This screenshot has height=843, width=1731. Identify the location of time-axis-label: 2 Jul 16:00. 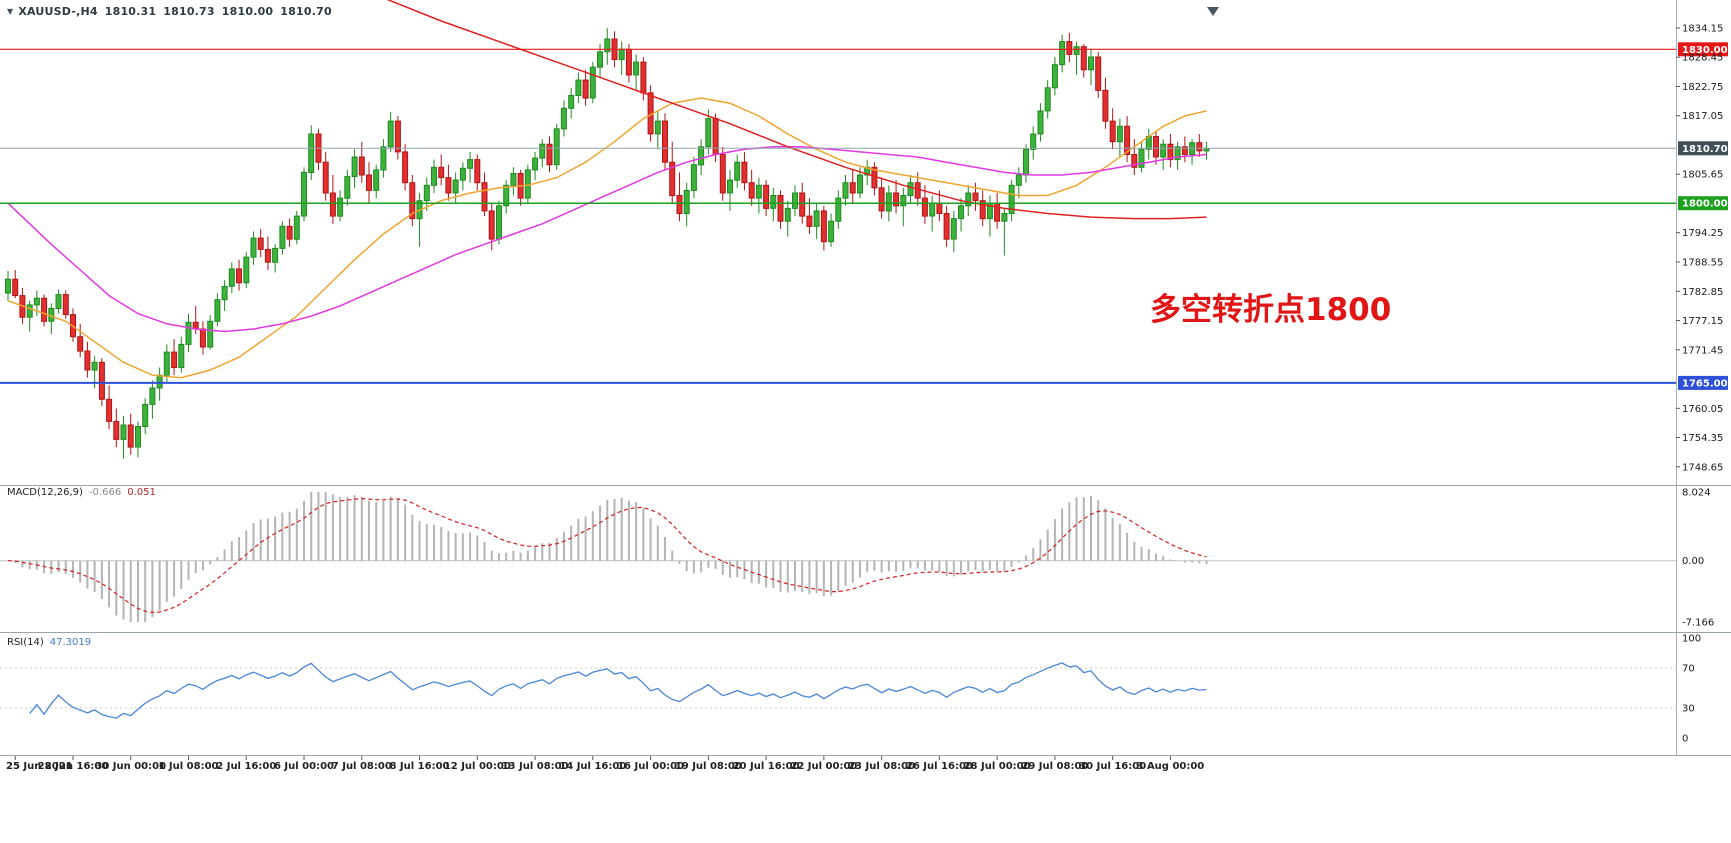
(246, 766).